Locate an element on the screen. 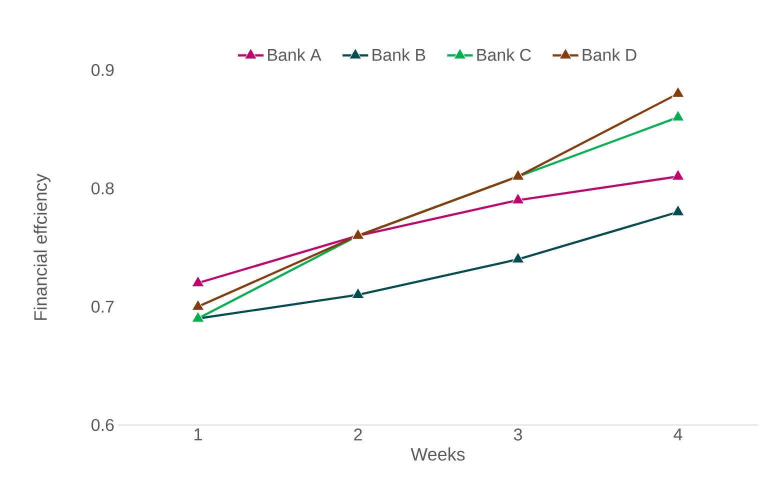 The width and height of the screenshot is (775, 483). y-tick-label: 0.8 is located at coordinates (103, 188).